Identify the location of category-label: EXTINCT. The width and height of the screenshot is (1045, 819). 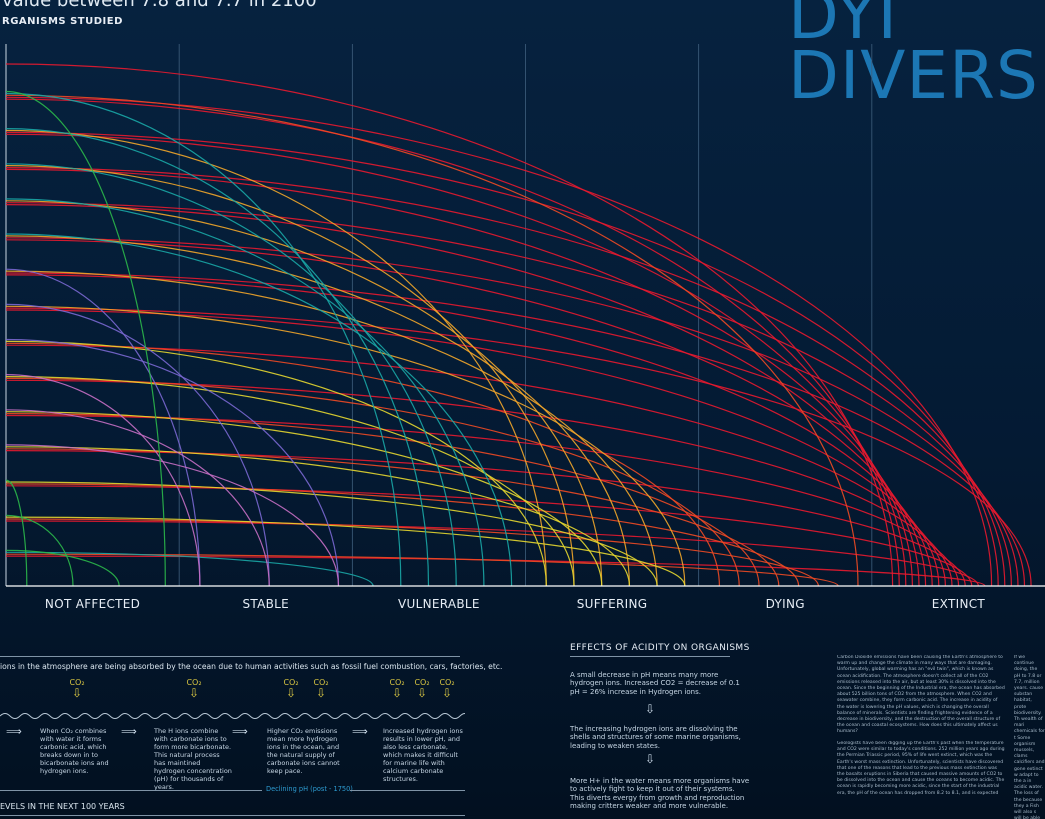
(958, 604).